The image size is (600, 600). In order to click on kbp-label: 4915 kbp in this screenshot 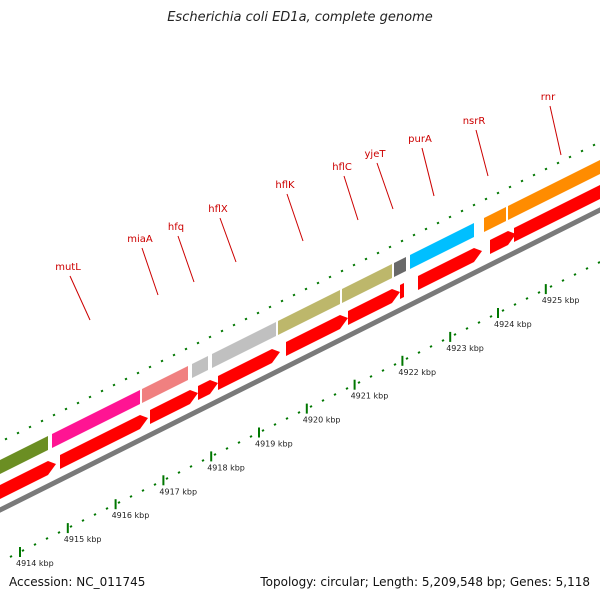, I will do `click(83, 539)`.